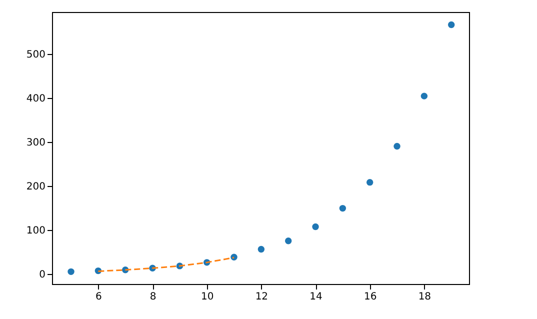 Image resolution: width=537 pixels, height=319 pixels. I want to click on y-tick-label: 300, so click(36, 142).